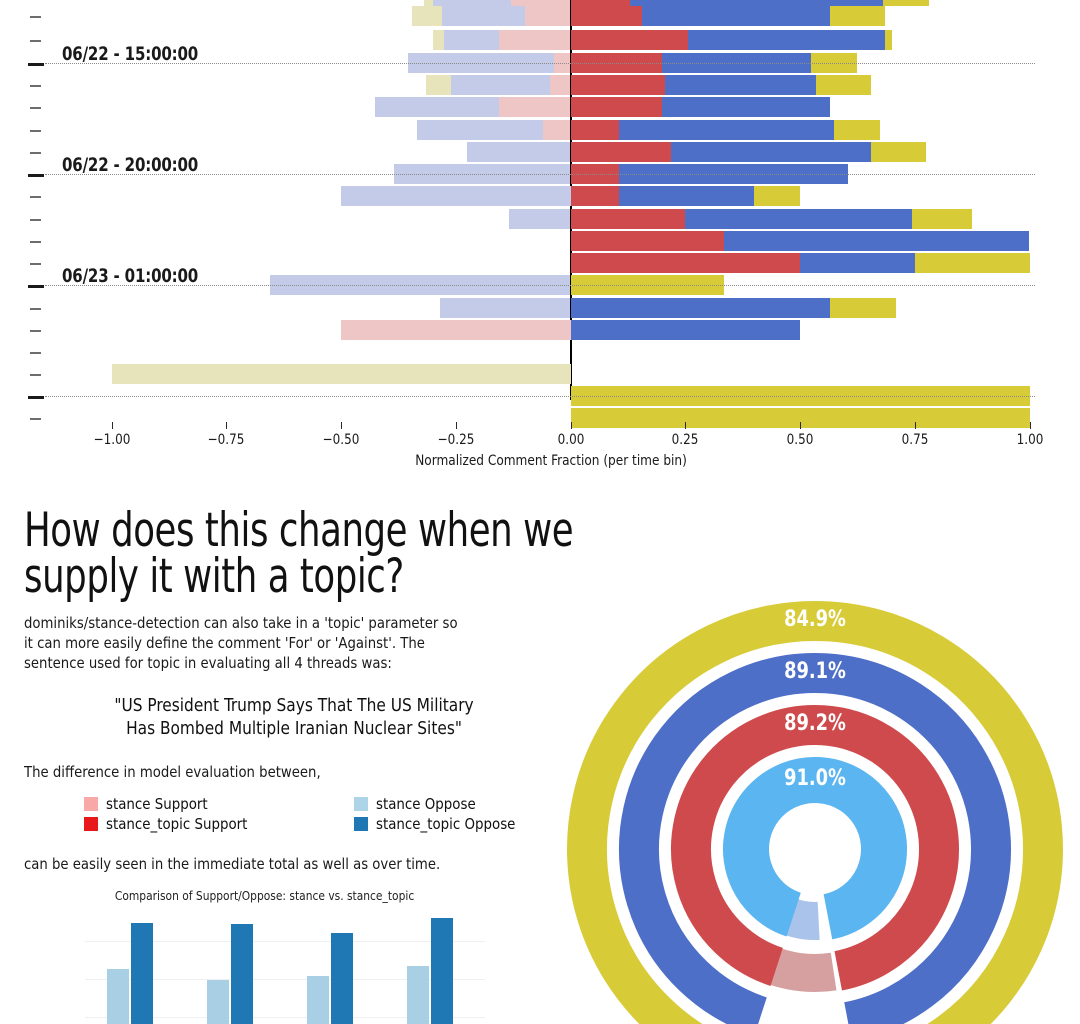 The image size is (1080, 1024). Describe the element at coordinates (177, 824) in the screenshot. I see `legend-label: stance_topic Support` at that location.